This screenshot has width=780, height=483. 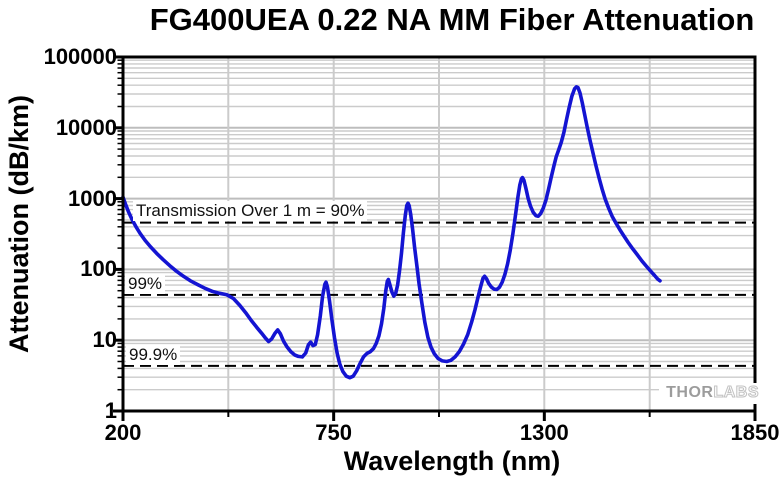 I want to click on x-axis-title: Wavelength (nm), so click(x=452, y=461).